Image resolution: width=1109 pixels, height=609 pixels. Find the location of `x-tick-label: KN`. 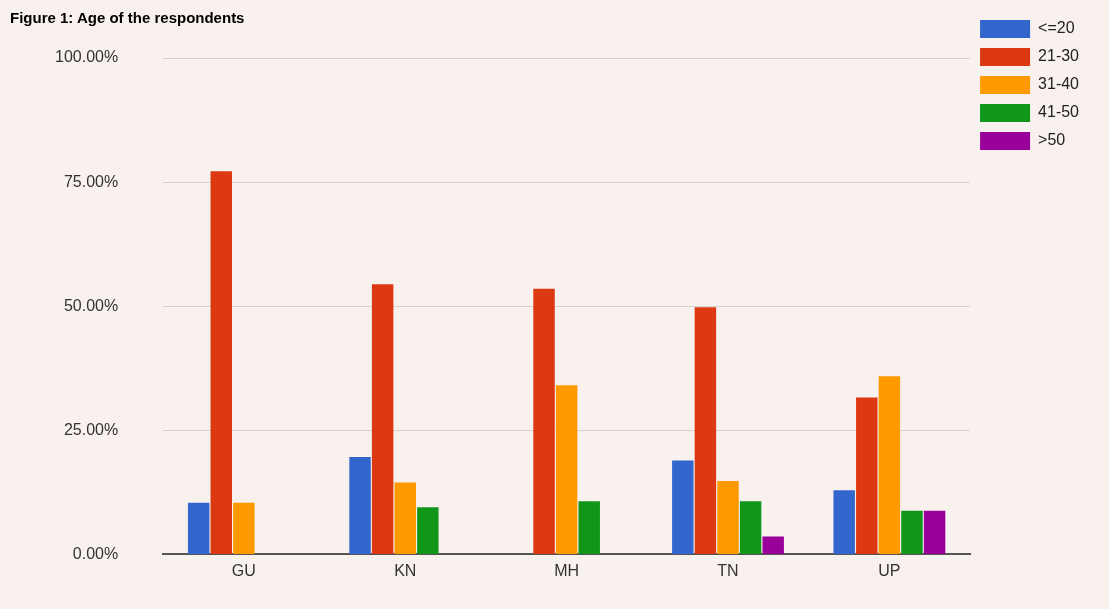

x-tick-label: KN is located at coordinates (405, 571).